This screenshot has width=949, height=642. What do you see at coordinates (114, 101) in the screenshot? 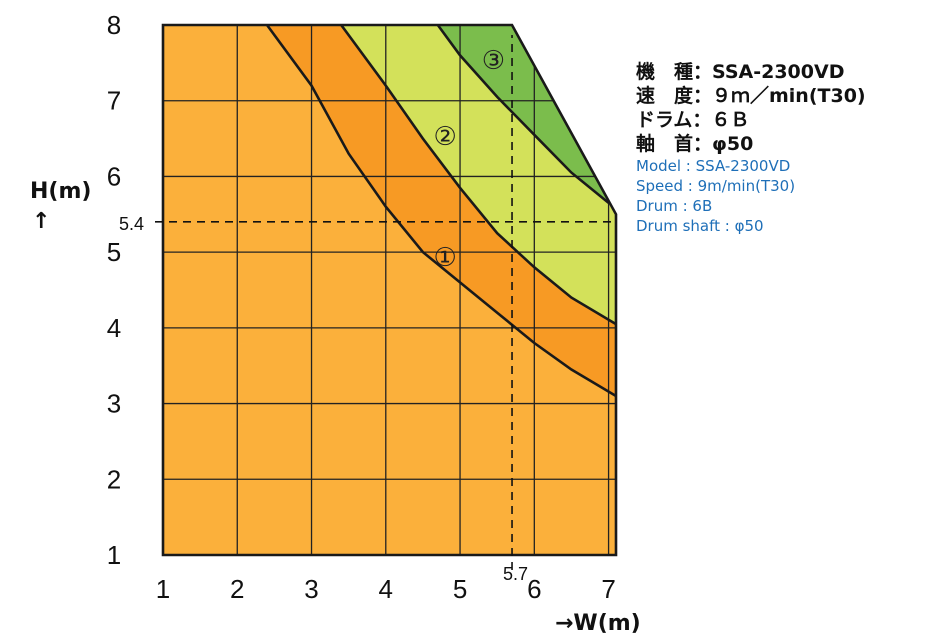
I see `y-tick-7: 7` at bounding box center [114, 101].